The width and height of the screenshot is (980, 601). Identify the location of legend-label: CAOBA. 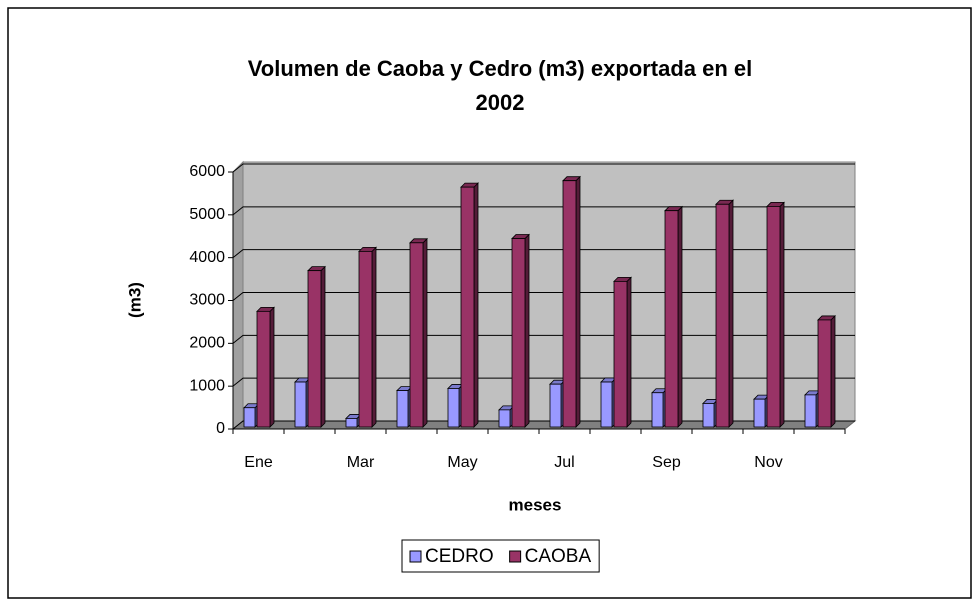
(558, 556).